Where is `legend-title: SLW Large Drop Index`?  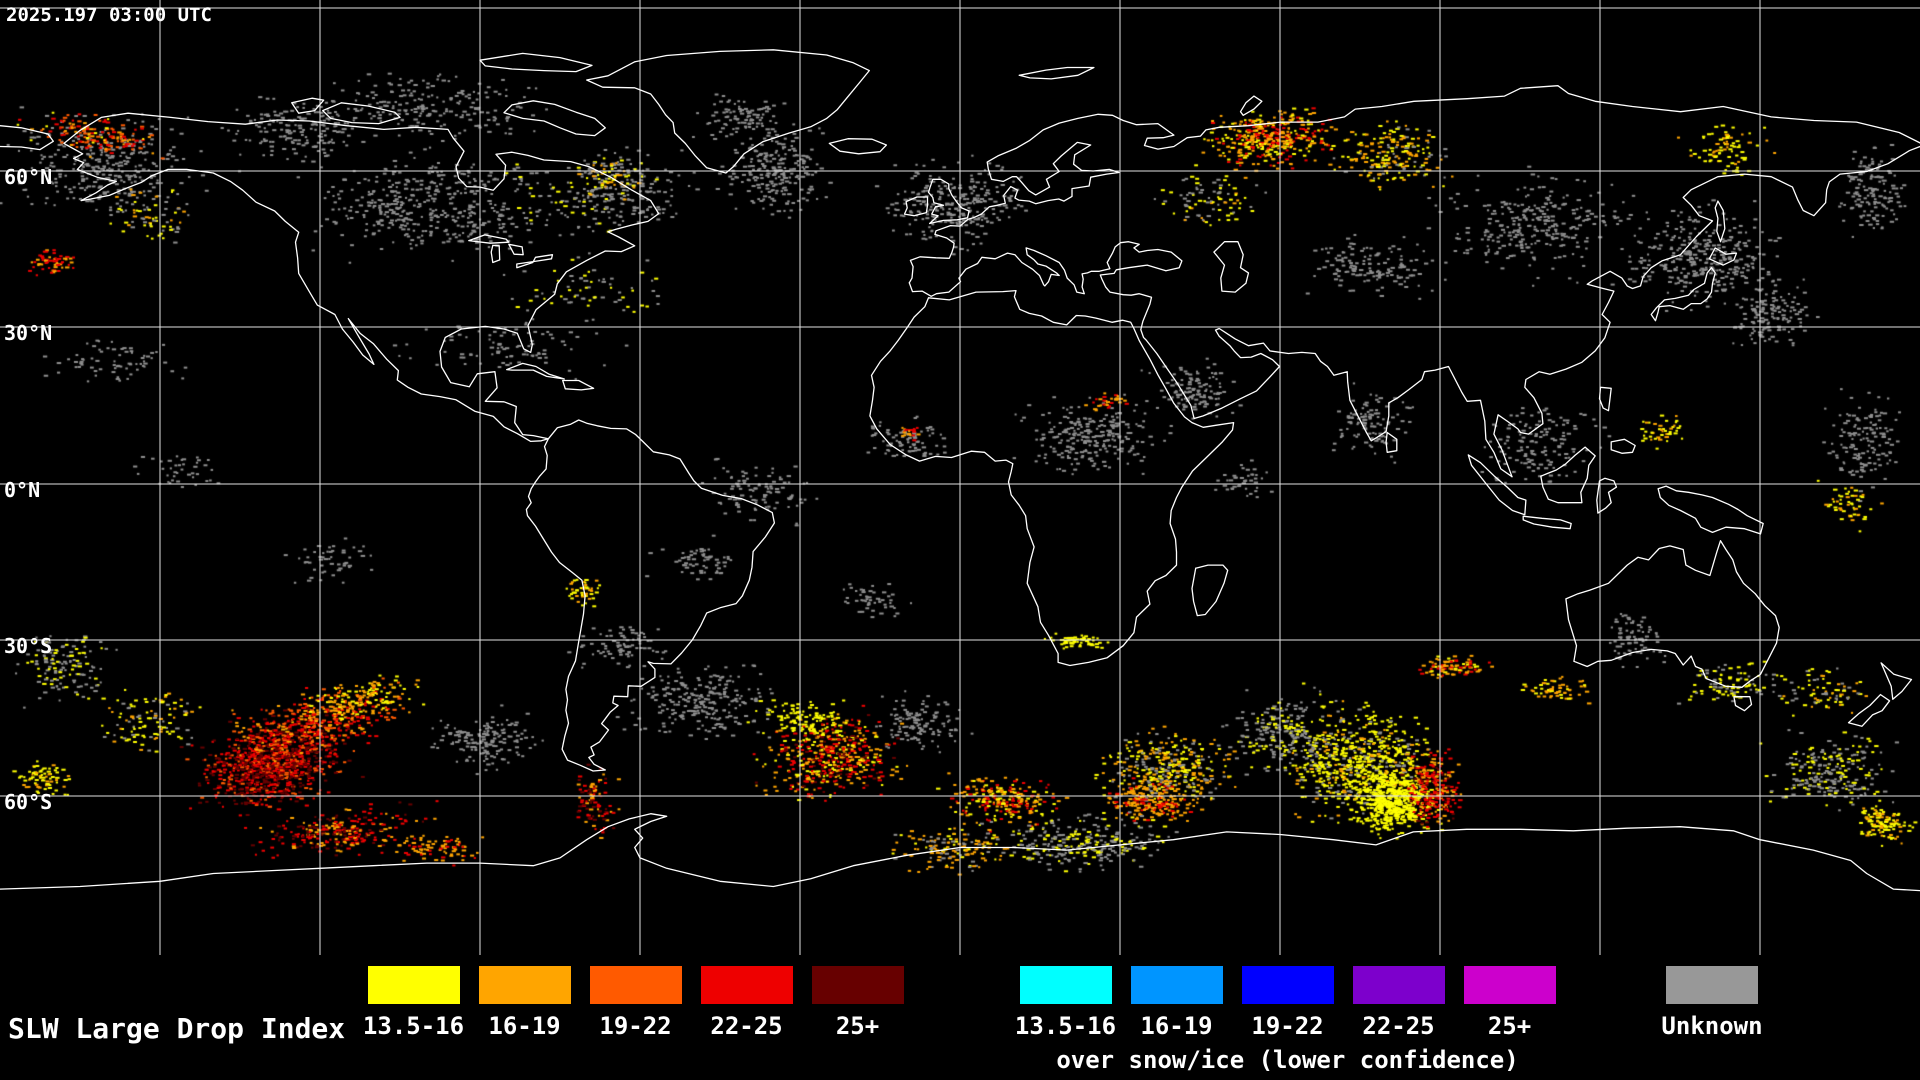 legend-title: SLW Large Drop Index is located at coordinates (177, 1028).